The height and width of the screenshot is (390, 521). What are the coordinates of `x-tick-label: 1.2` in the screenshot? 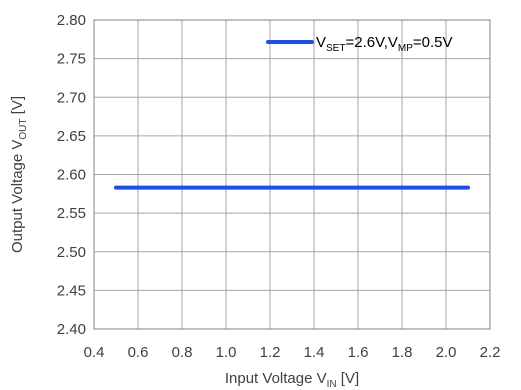 It's located at (270, 352).